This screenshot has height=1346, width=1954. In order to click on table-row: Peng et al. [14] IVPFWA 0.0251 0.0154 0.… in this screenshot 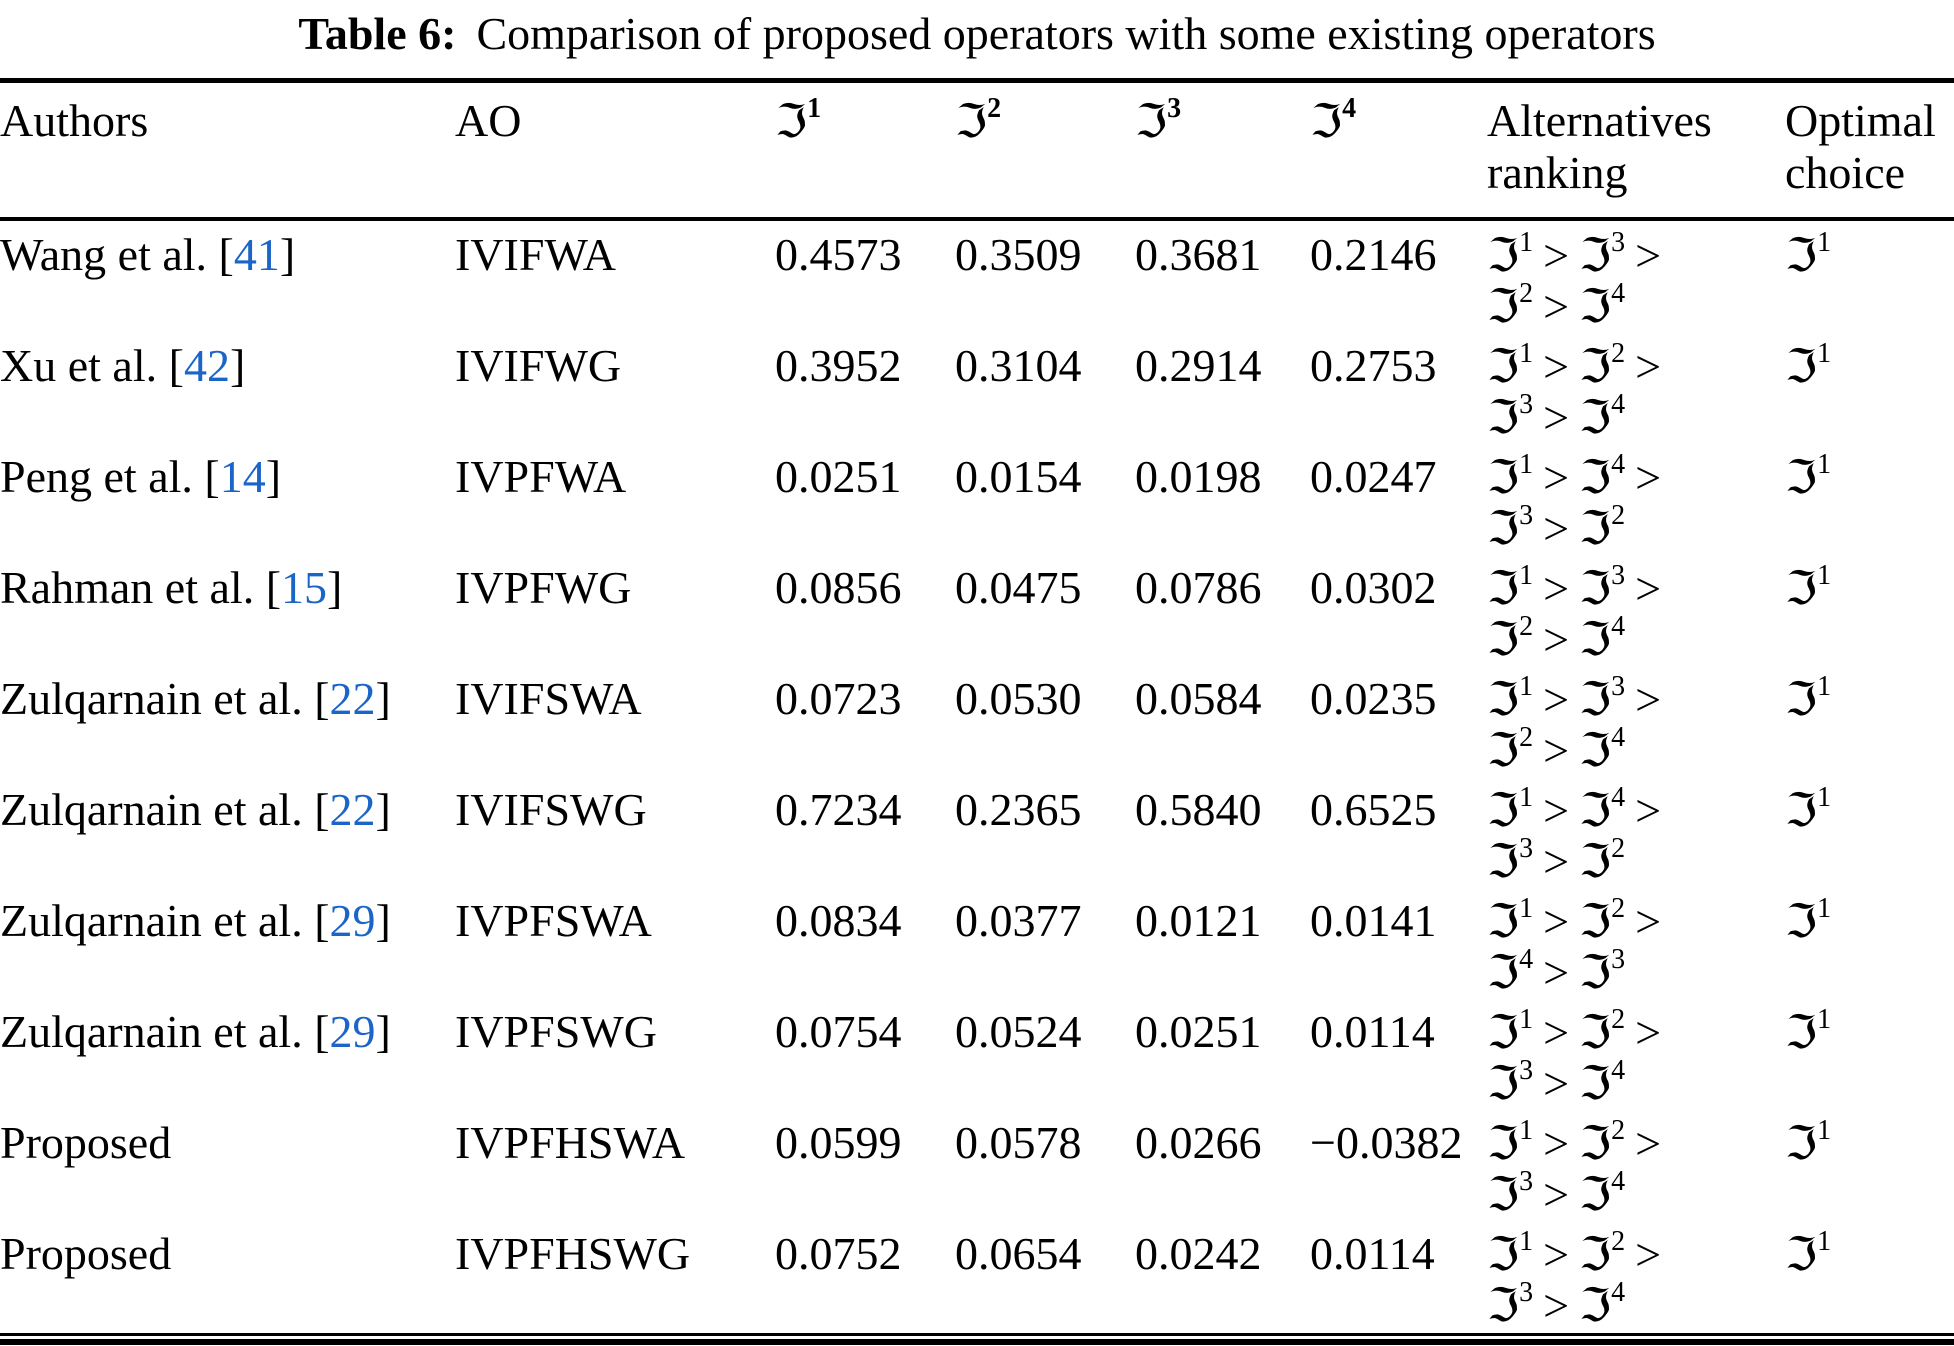, I will do `click(977, 498)`.